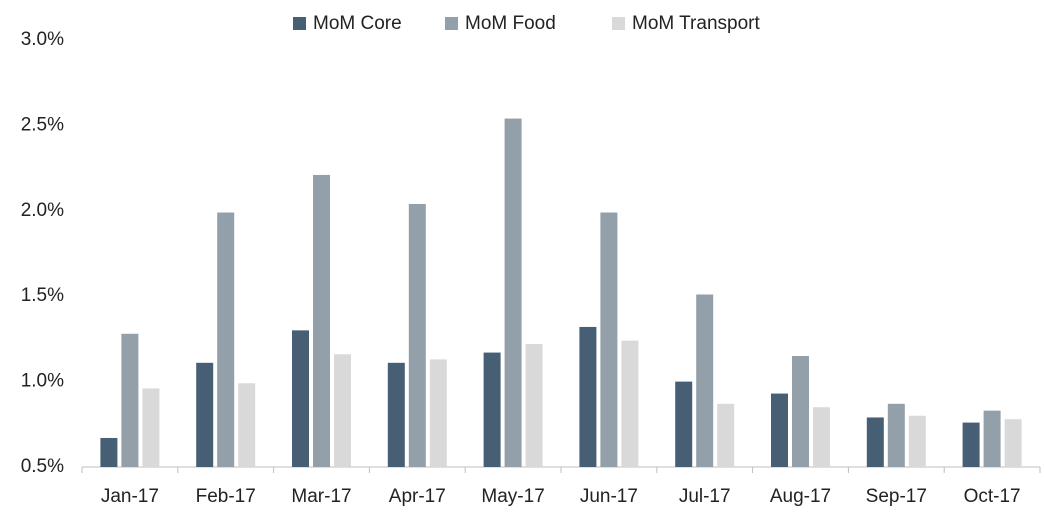 This screenshot has width=1044, height=515. Describe the element at coordinates (992, 496) in the screenshot. I see `x-tick-label: Oct-17` at that location.